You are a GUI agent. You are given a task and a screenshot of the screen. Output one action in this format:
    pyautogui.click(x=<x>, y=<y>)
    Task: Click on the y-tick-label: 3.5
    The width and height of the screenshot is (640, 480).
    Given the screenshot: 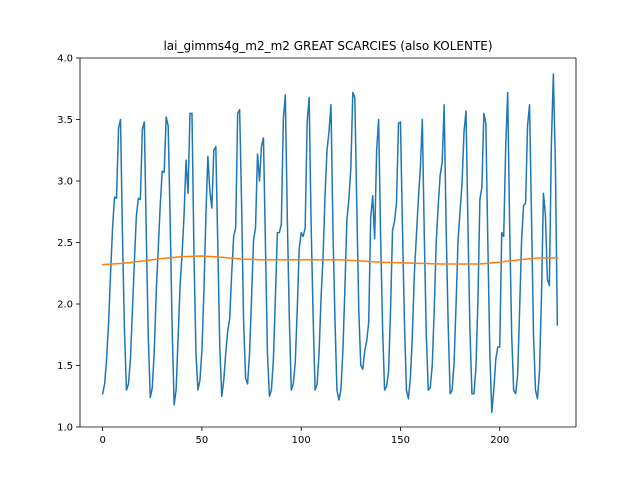 What is the action you would take?
    pyautogui.click(x=65, y=120)
    